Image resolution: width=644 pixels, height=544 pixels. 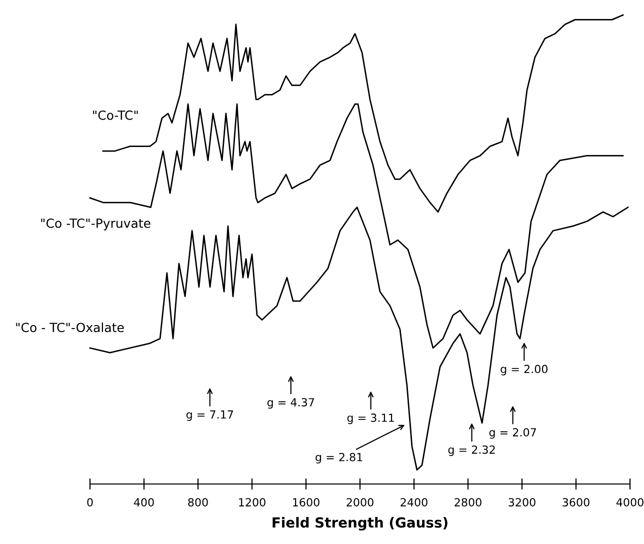 What do you see at coordinates (90, 502) in the screenshot?
I see `x-tick-label: 0` at bounding box center [90, 502].